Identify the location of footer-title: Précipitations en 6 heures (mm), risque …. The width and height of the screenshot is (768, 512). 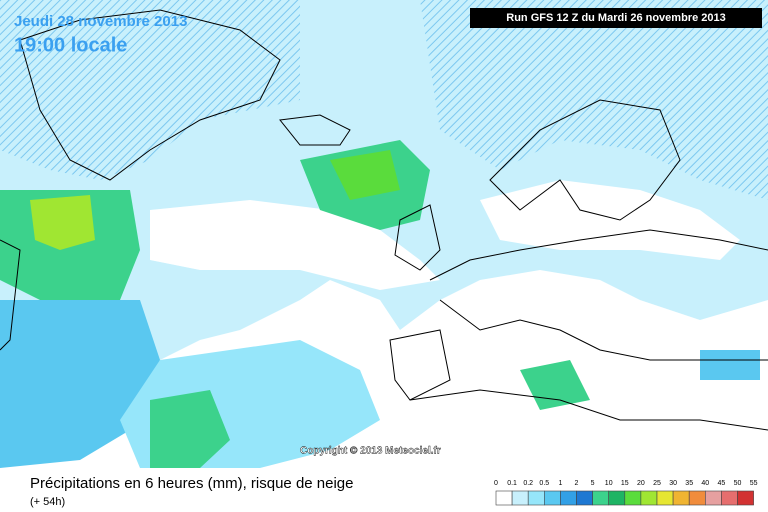
(192, 483).